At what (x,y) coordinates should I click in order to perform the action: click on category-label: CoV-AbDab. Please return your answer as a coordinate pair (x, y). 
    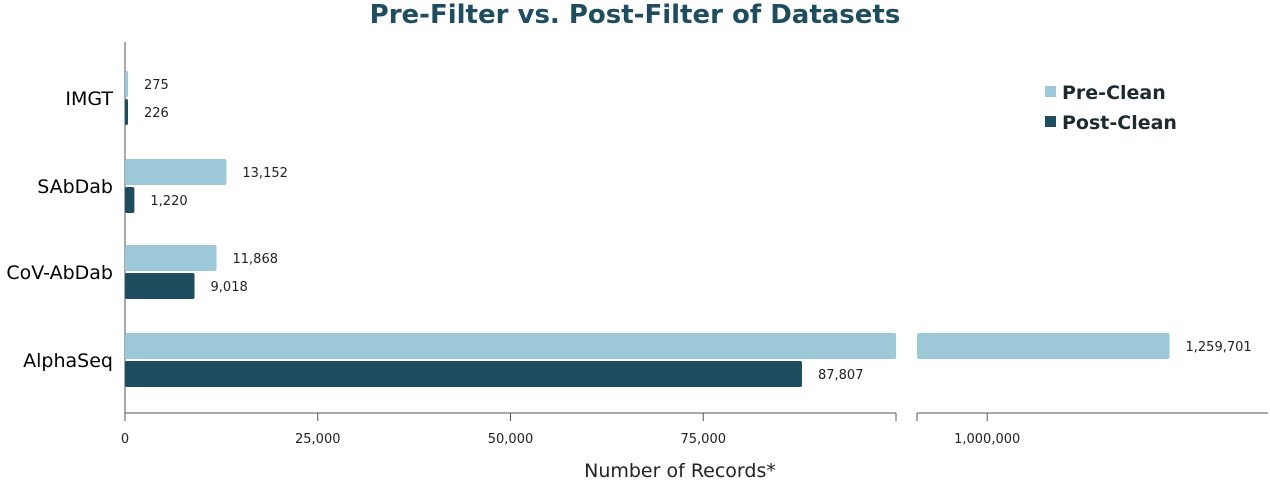
    Looking at the image, I should click on (59, 273).